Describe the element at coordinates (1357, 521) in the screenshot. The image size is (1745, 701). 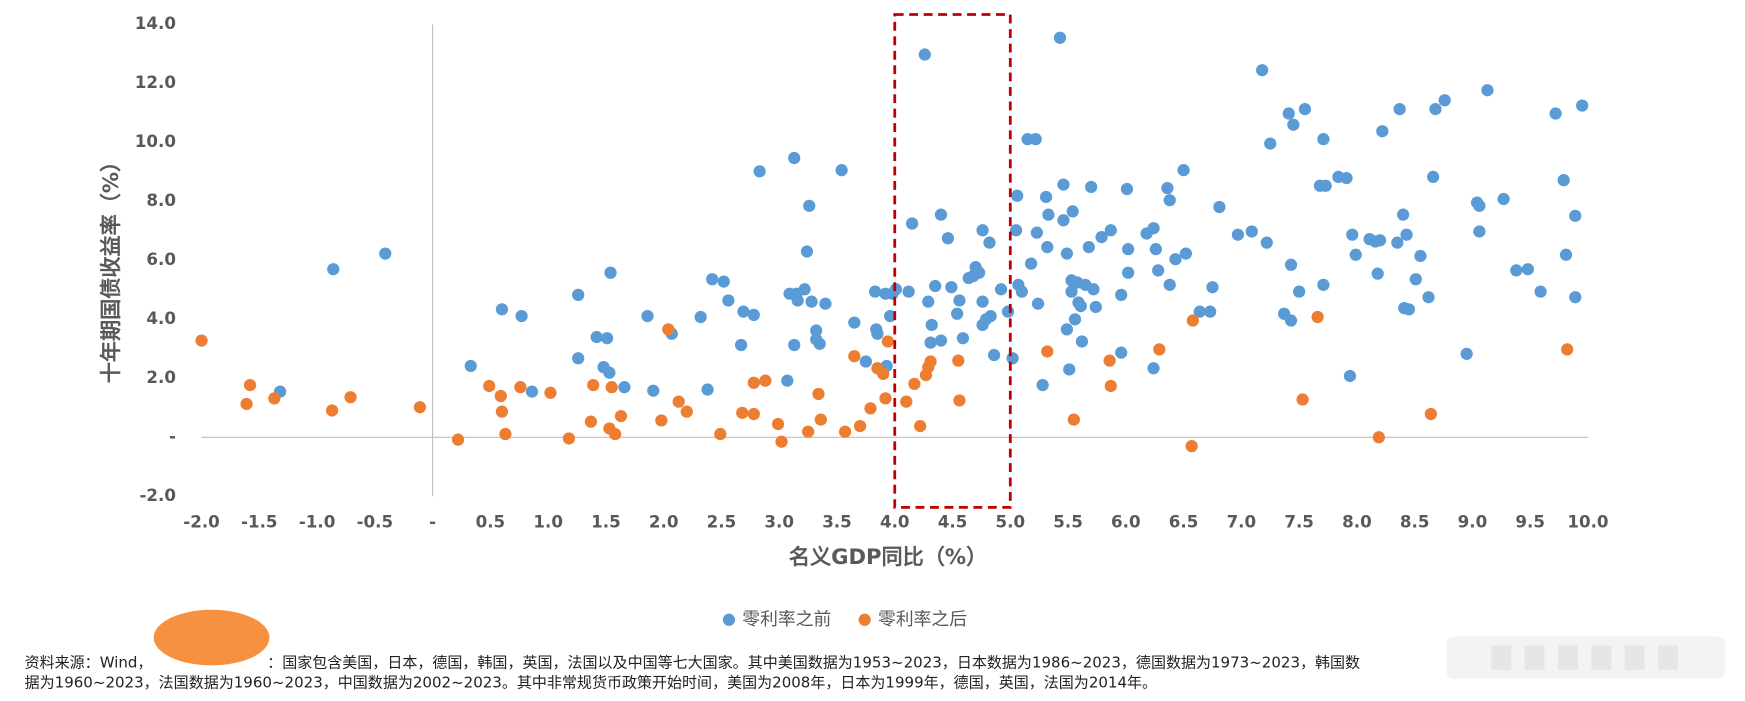
I see `x-tick-label: 8.0` at that location.